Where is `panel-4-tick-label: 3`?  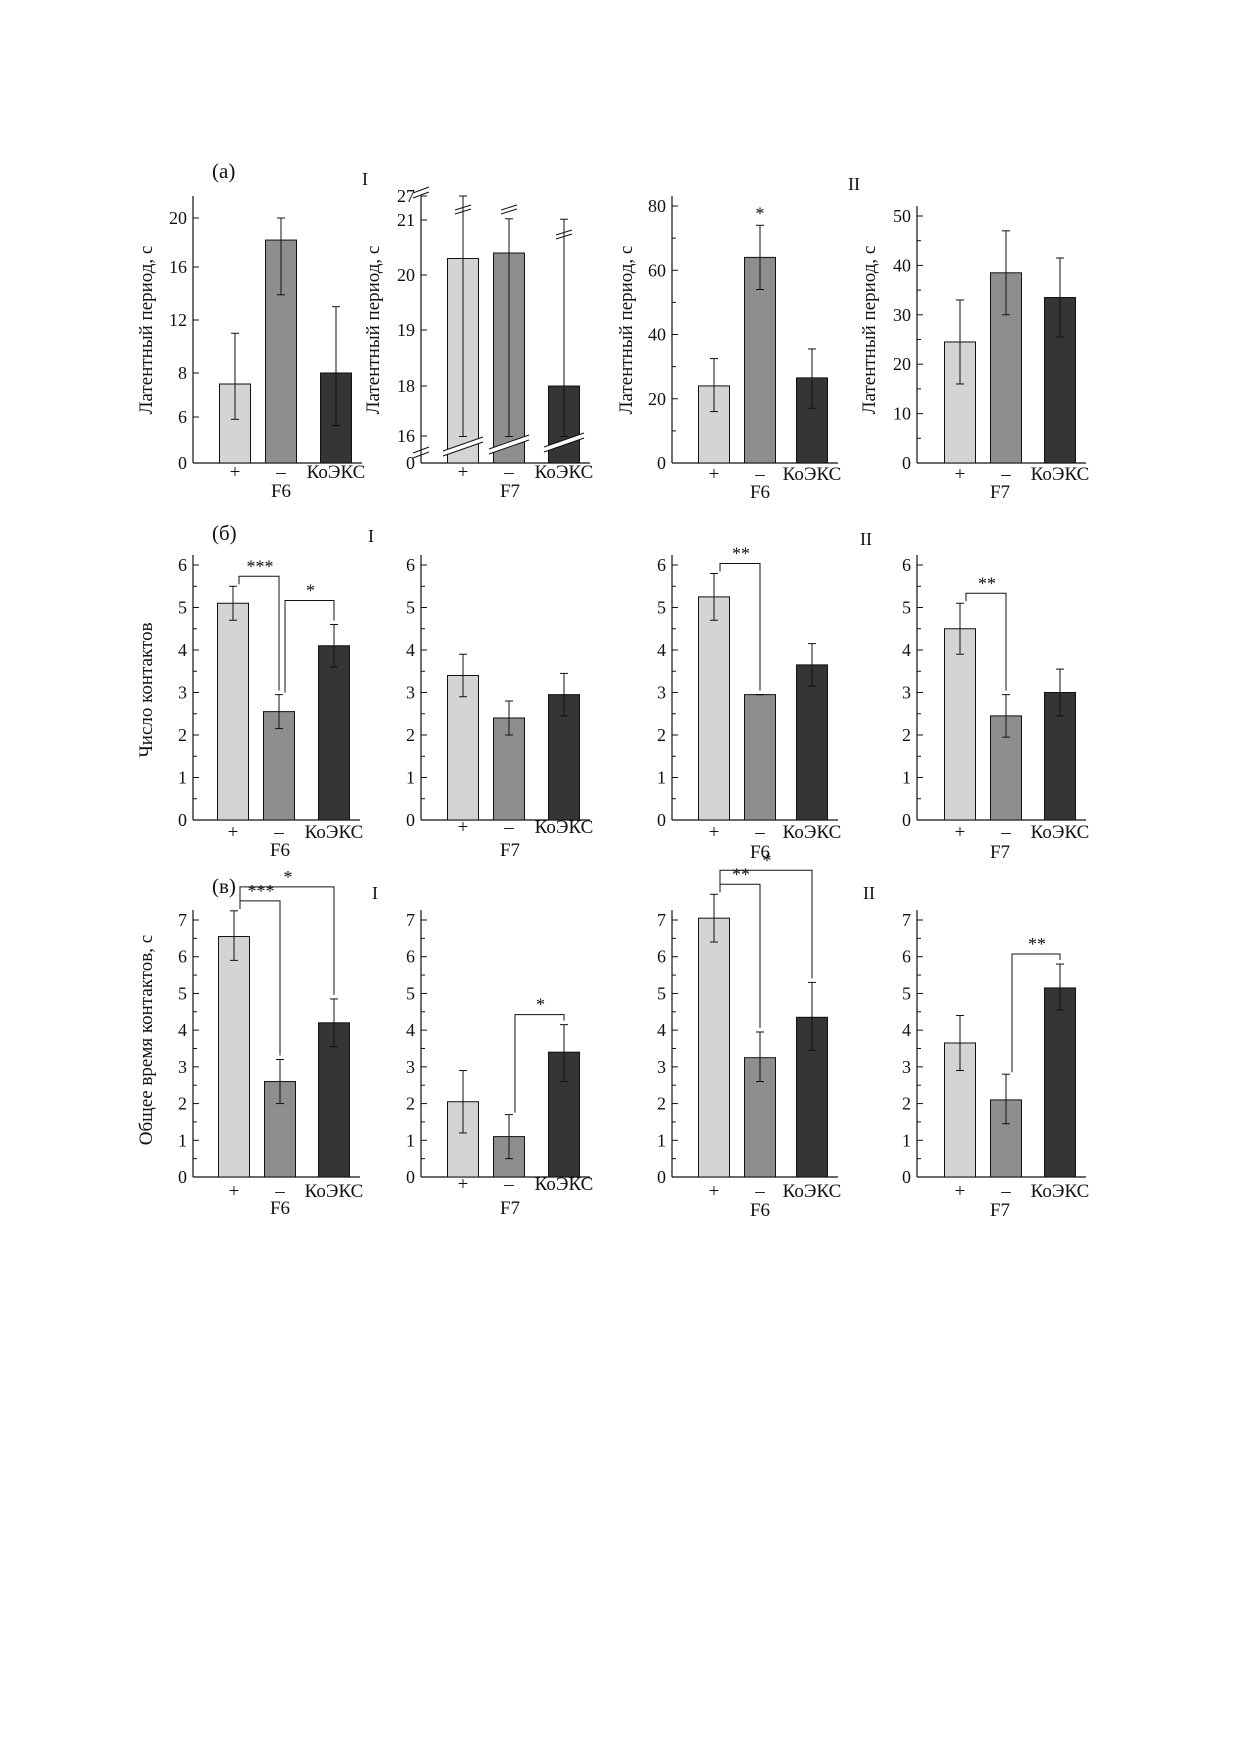
panel-4-tick-label: 3 is located at coordinates (182, 693).